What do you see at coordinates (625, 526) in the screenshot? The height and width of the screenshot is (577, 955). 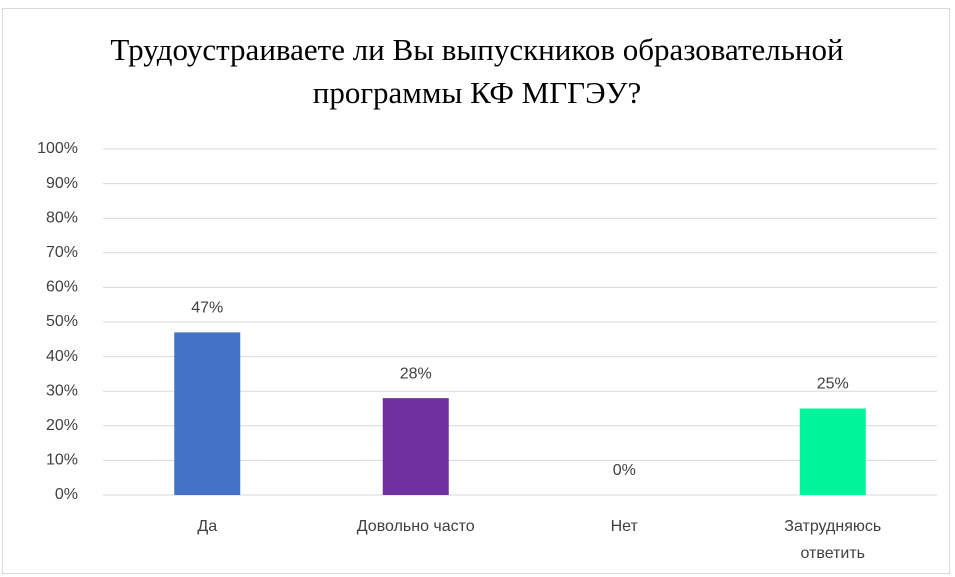 I see `x-tick-label: Нет` at bounding box center [625, 526].